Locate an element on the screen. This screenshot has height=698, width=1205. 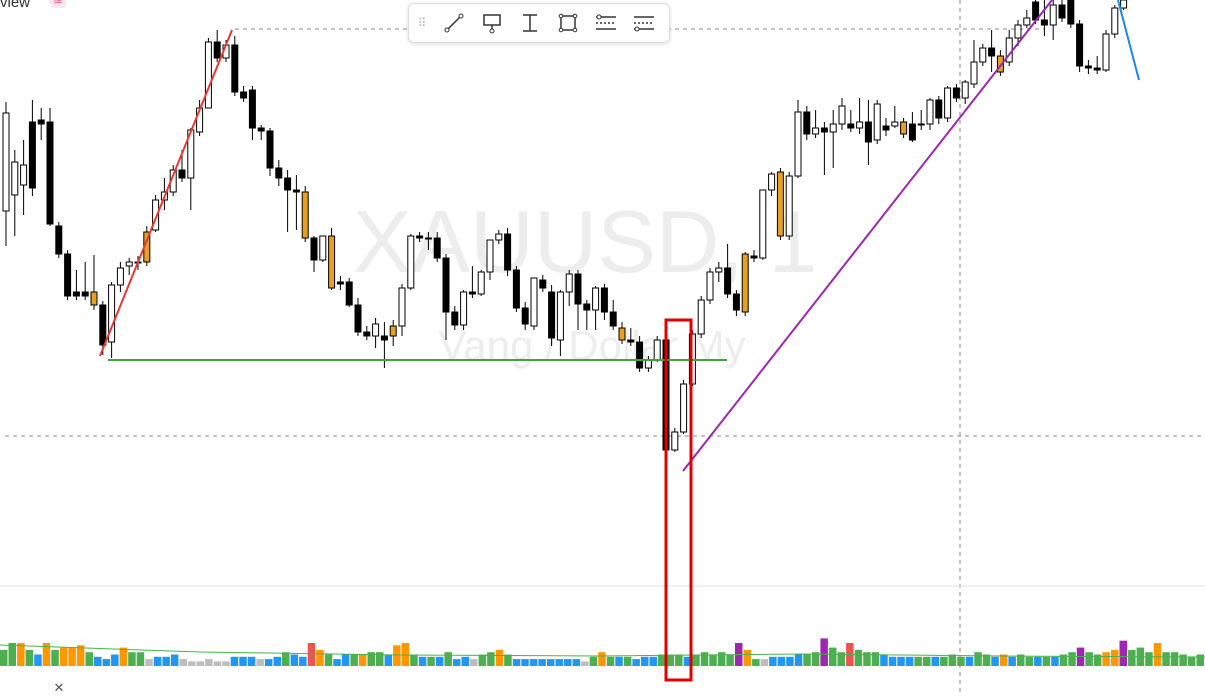
trend-line-tool is located at coordinates (454, 23).